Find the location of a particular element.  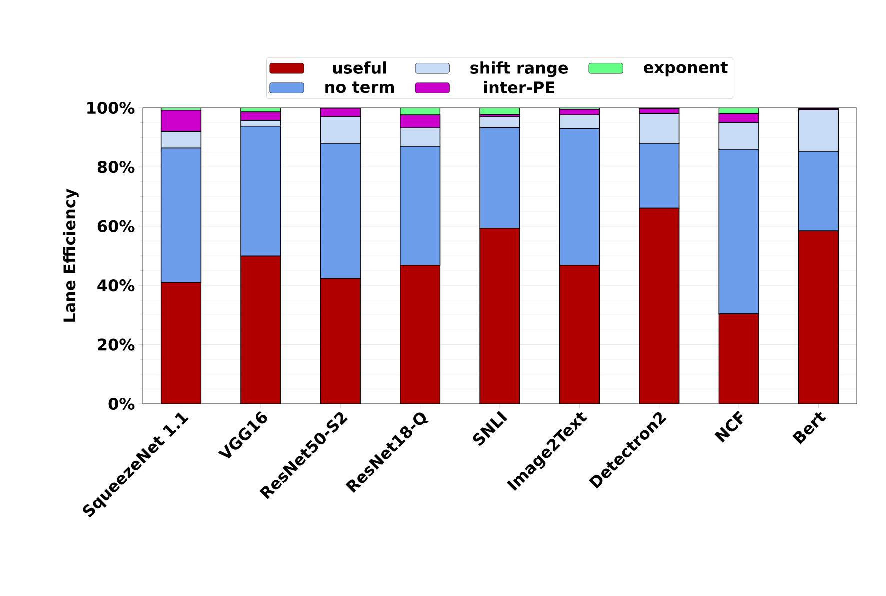

legend-label: inter-PE is located at coordinates (519, 87).